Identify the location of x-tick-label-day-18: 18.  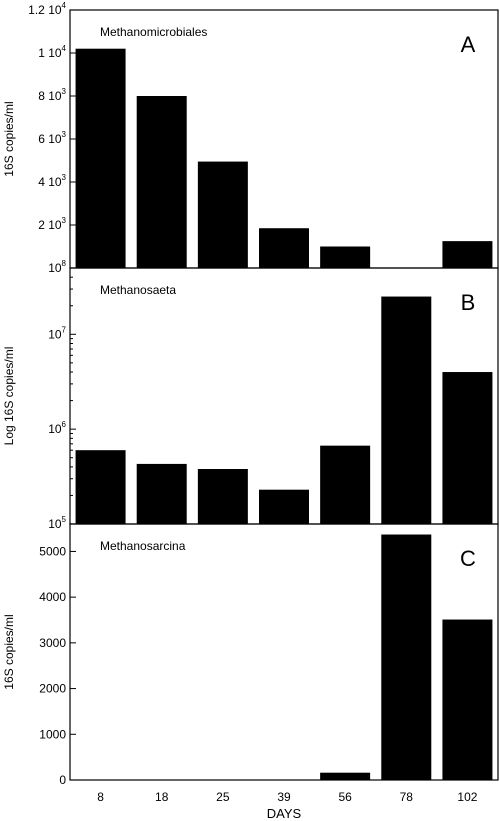
(162, 797).